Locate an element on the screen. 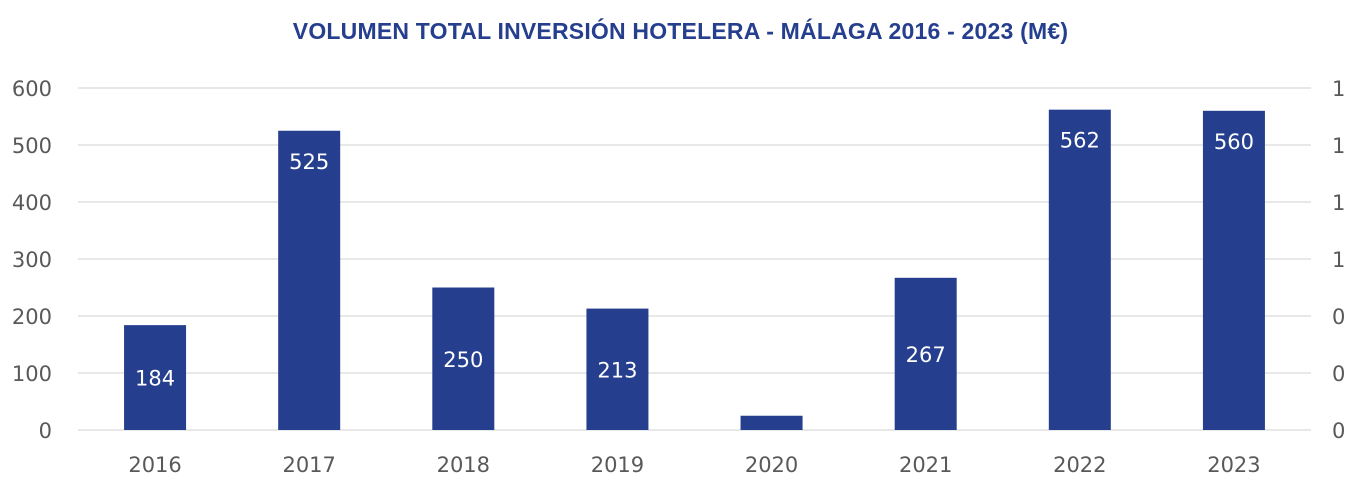  x-tick-label-2021: 2021 is located at coordinates (925, 465).